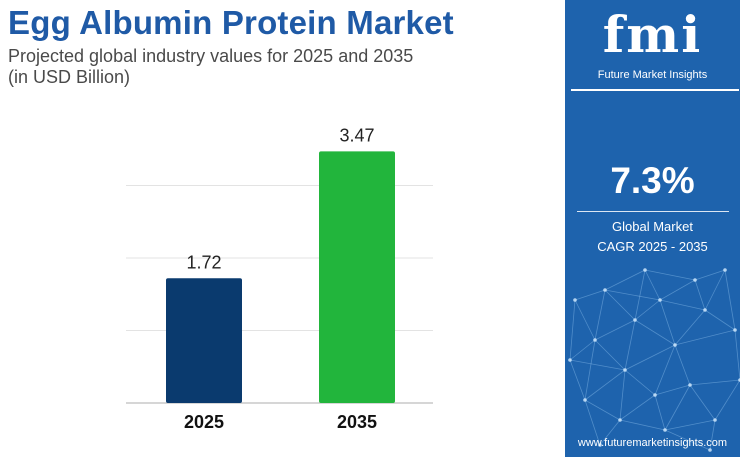  I want to click on logo-wordmark: fmi, so click(652, 34).